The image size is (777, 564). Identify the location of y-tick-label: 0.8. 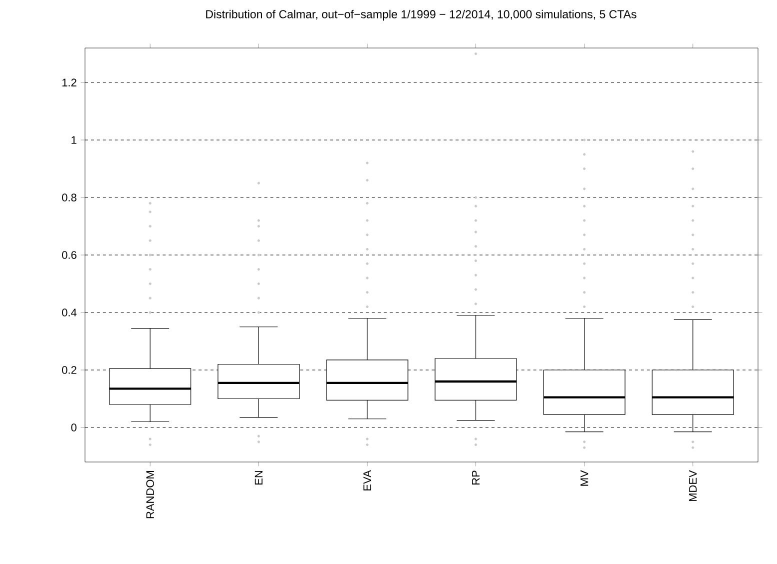
(69, 198).